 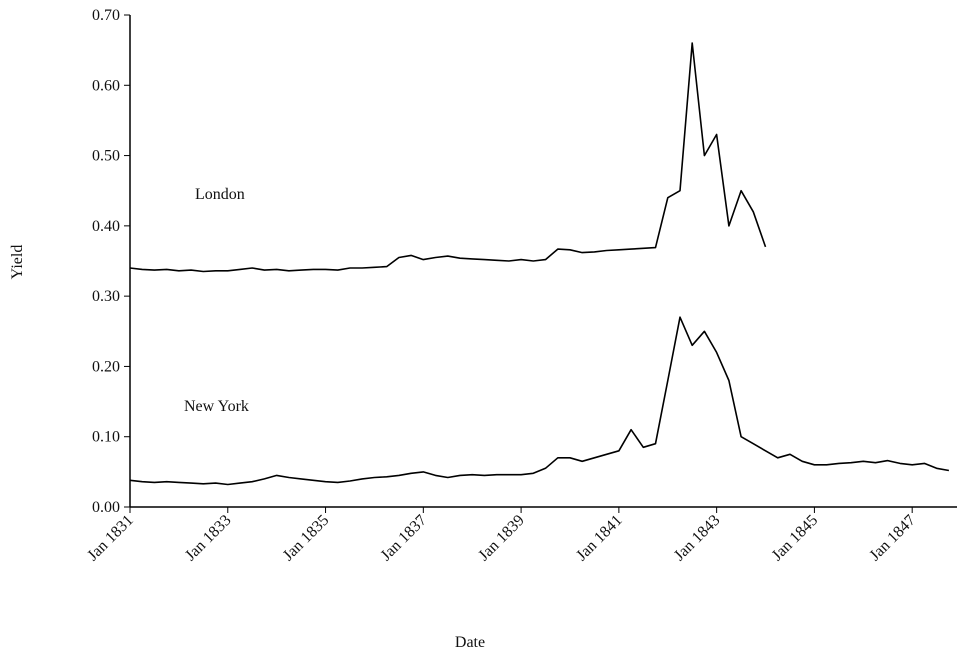 I want to click on y-tick-label: 0.40, so click(x=106, y=226).